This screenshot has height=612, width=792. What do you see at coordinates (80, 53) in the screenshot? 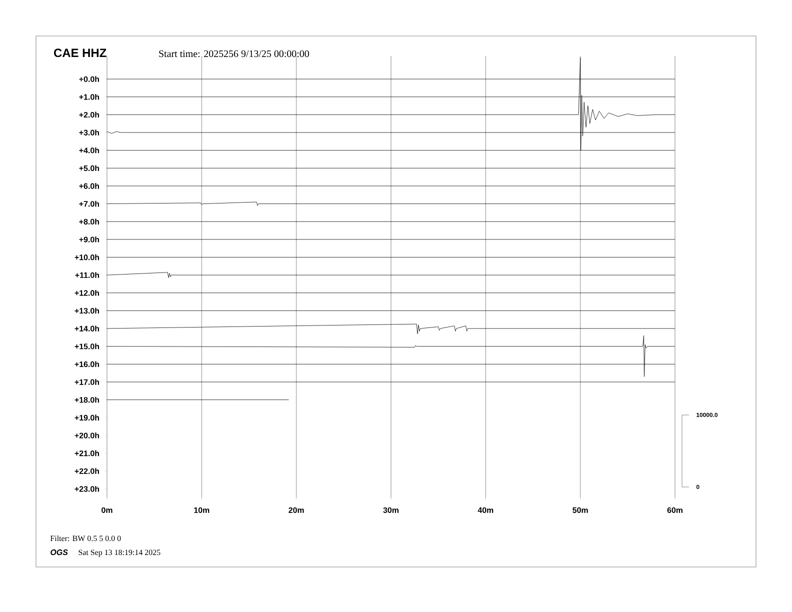
I see `chart-title: CAE HHZ` at bounding box center [80, 53].